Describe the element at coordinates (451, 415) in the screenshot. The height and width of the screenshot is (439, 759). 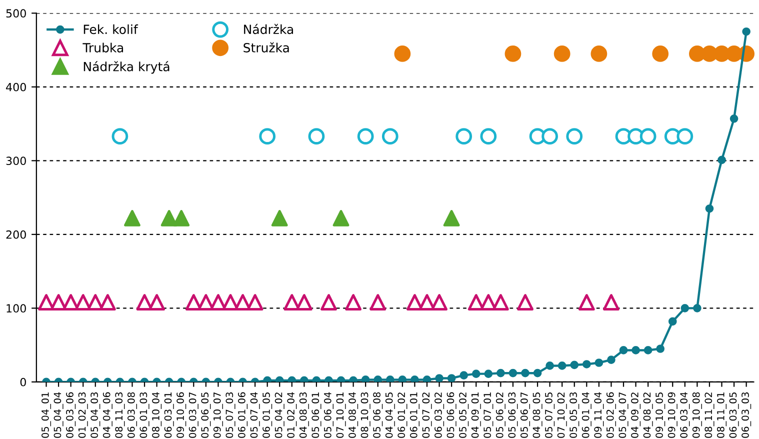
I see `x-tick-label: 05_06_06` at that location.